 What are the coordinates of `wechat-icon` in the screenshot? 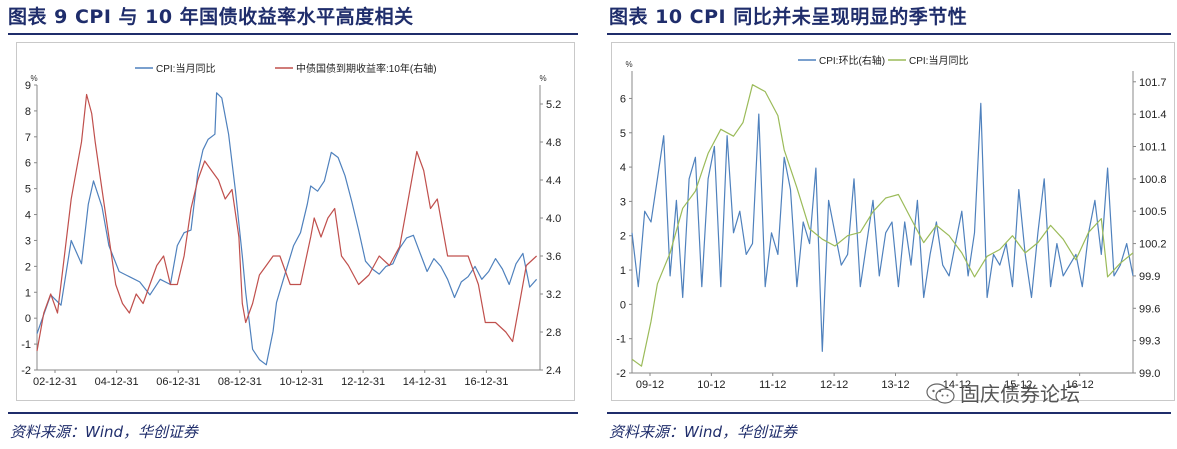 It's located at (940, 393).